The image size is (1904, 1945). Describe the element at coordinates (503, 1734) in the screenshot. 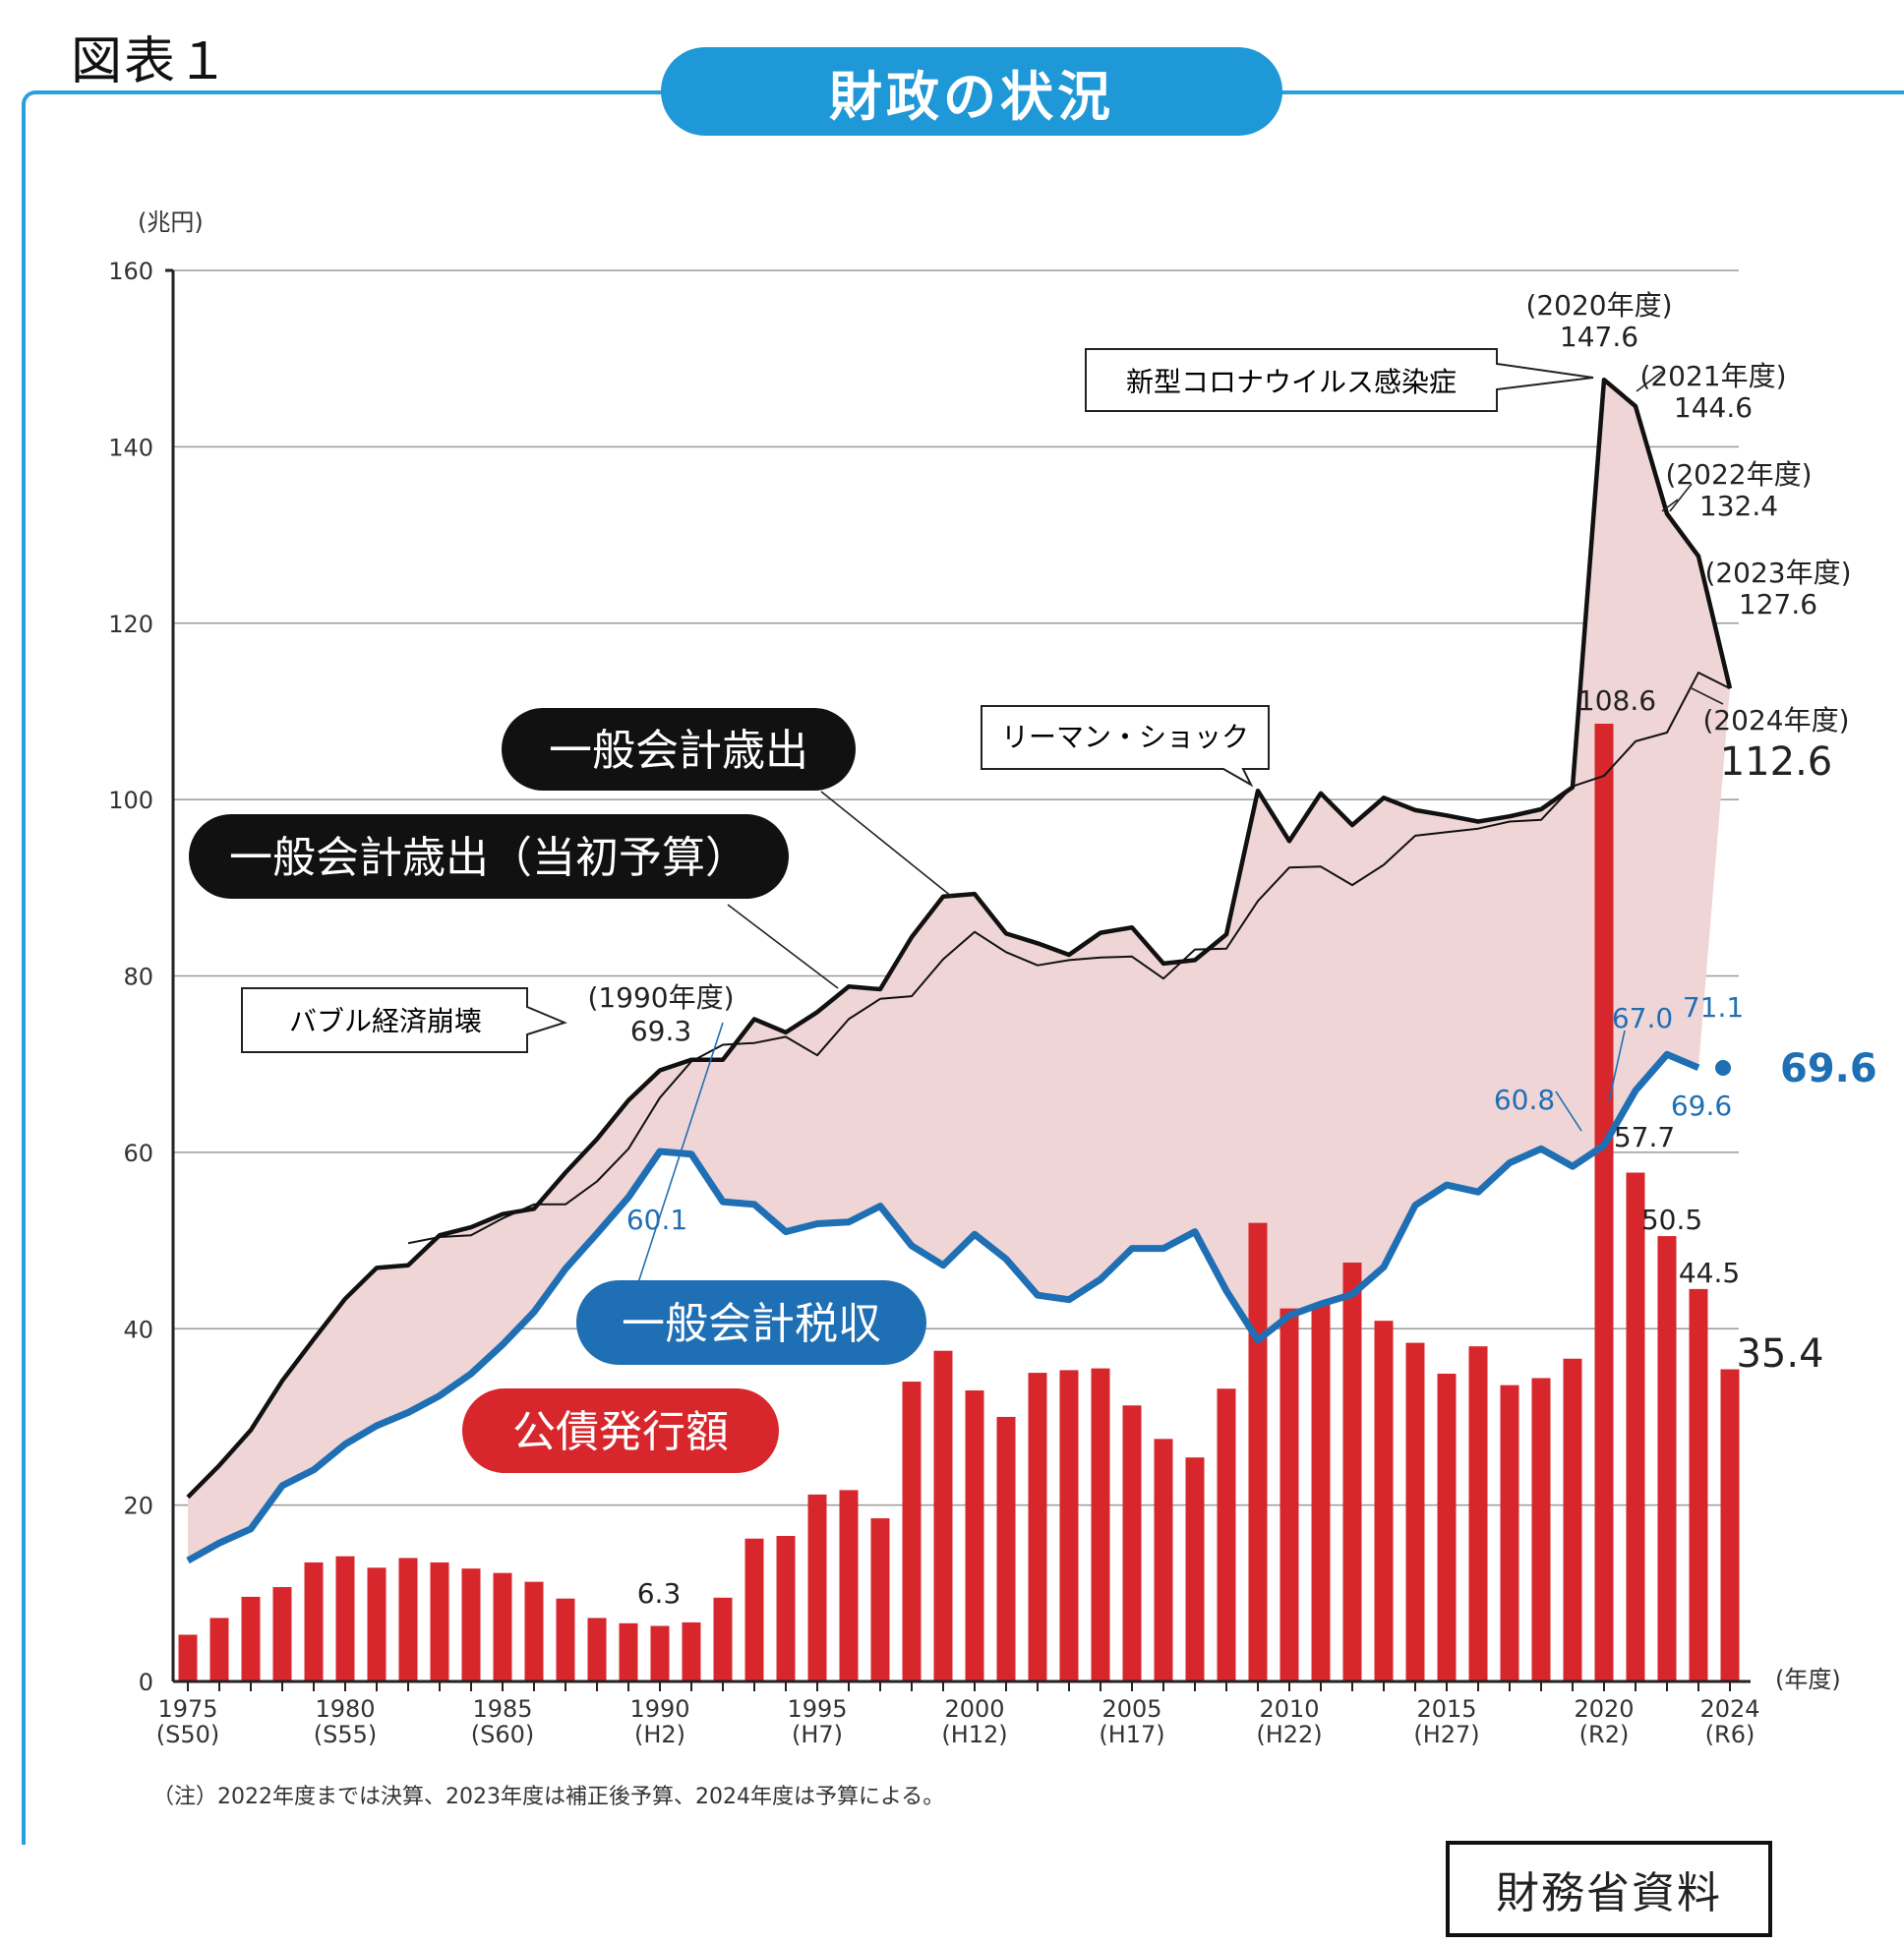

I see `x-tick-sublabel: (S60)` at that location.